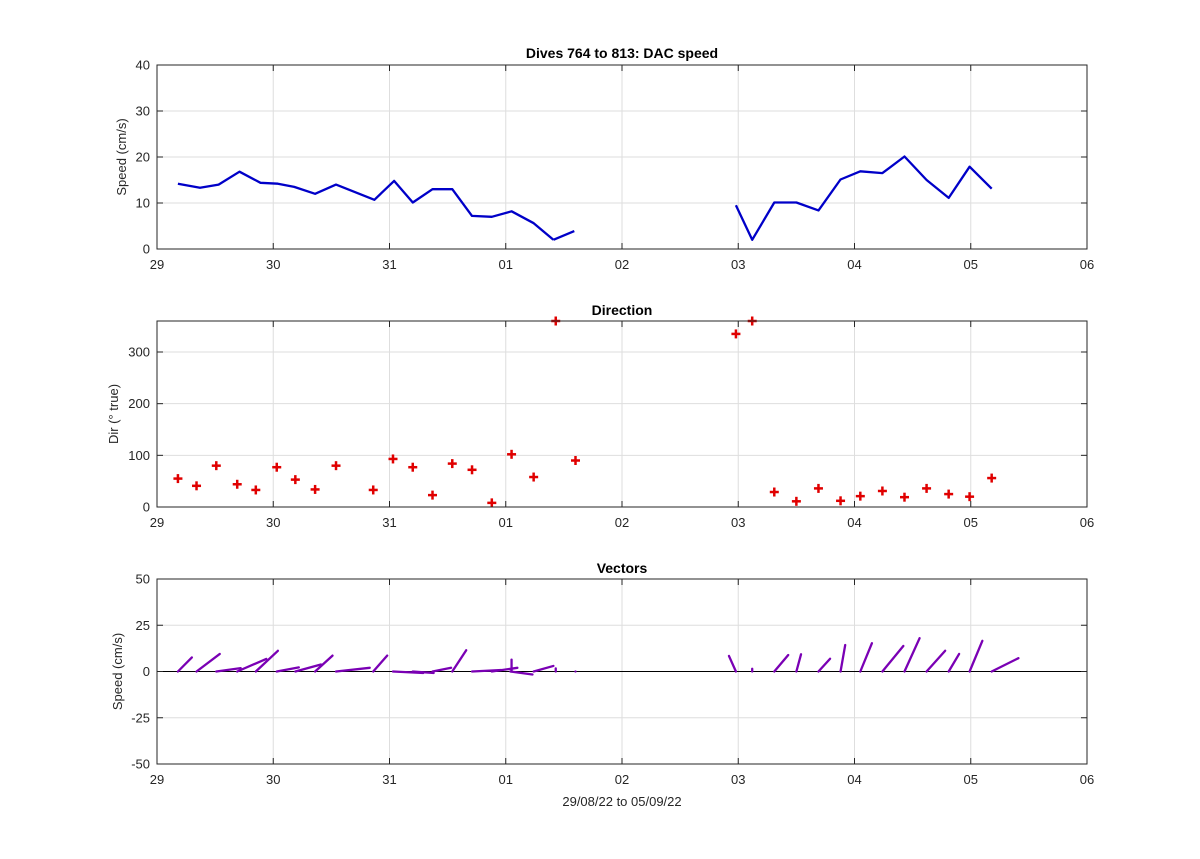 The height and width of the screenshot is (859, 1200). What do you see at coordinates (143, 111) in the screenshot?
I see `y-tick-label: 30` at bounding box center [143, 111].